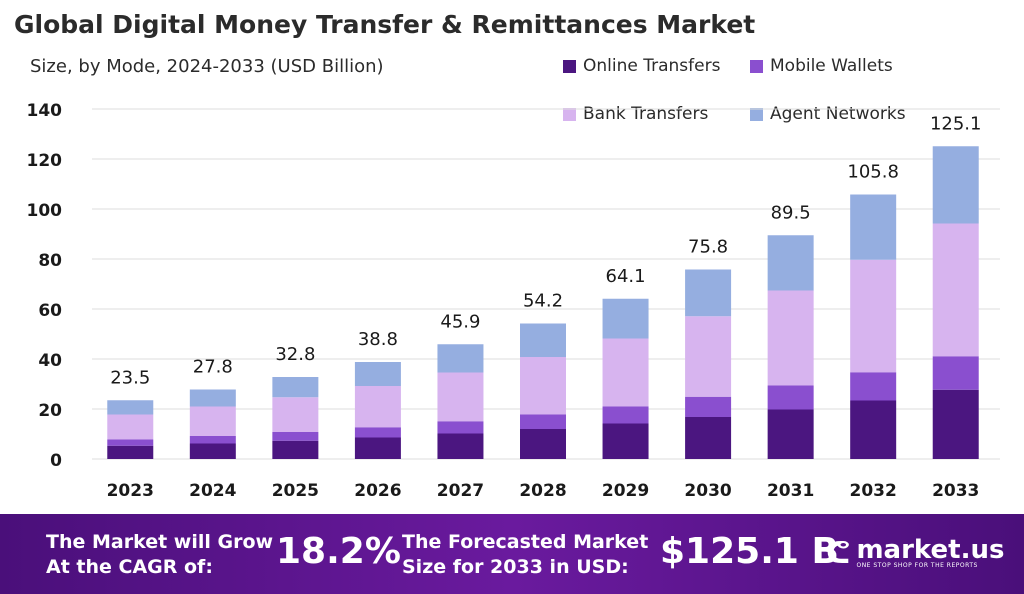  I want to click on legend-swatch-online-transfers, so click(569, 66).